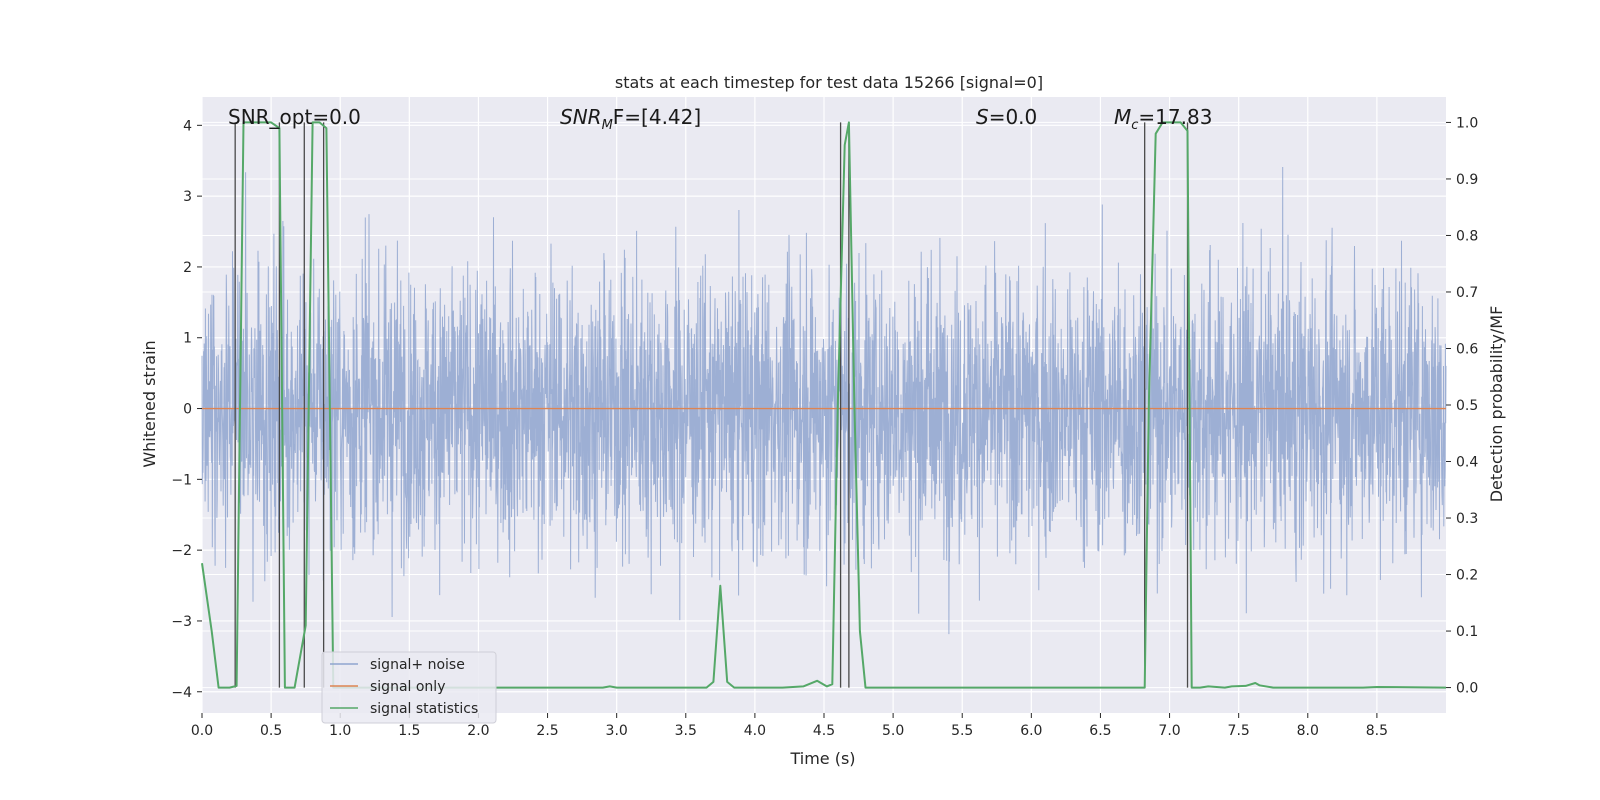 This screenshot has width=1600, height=800. Describe the element at coordinates (1467, 406) in the screenshot. I see `y-right-tick-label: 0.5` at that location.